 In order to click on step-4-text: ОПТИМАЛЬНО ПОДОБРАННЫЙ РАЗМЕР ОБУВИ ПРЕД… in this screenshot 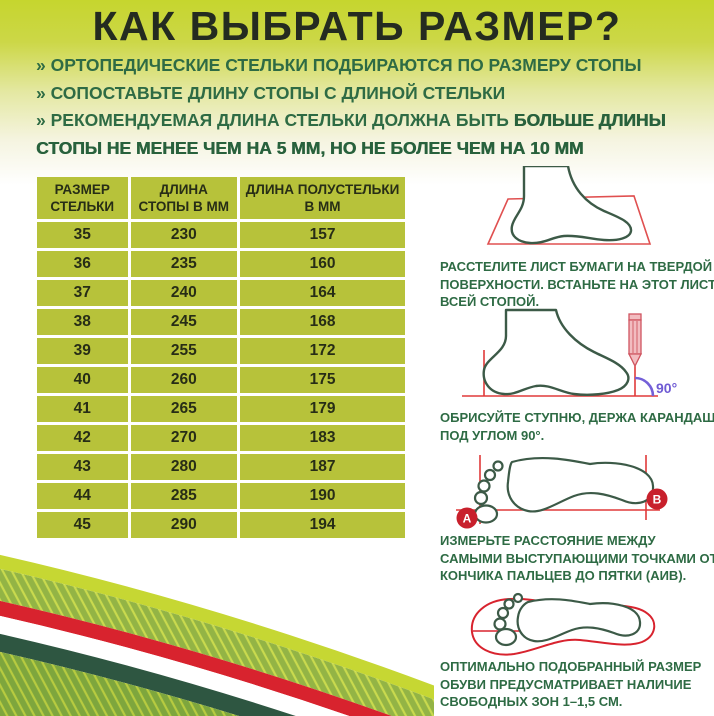, I will do `click(571, 684)`.